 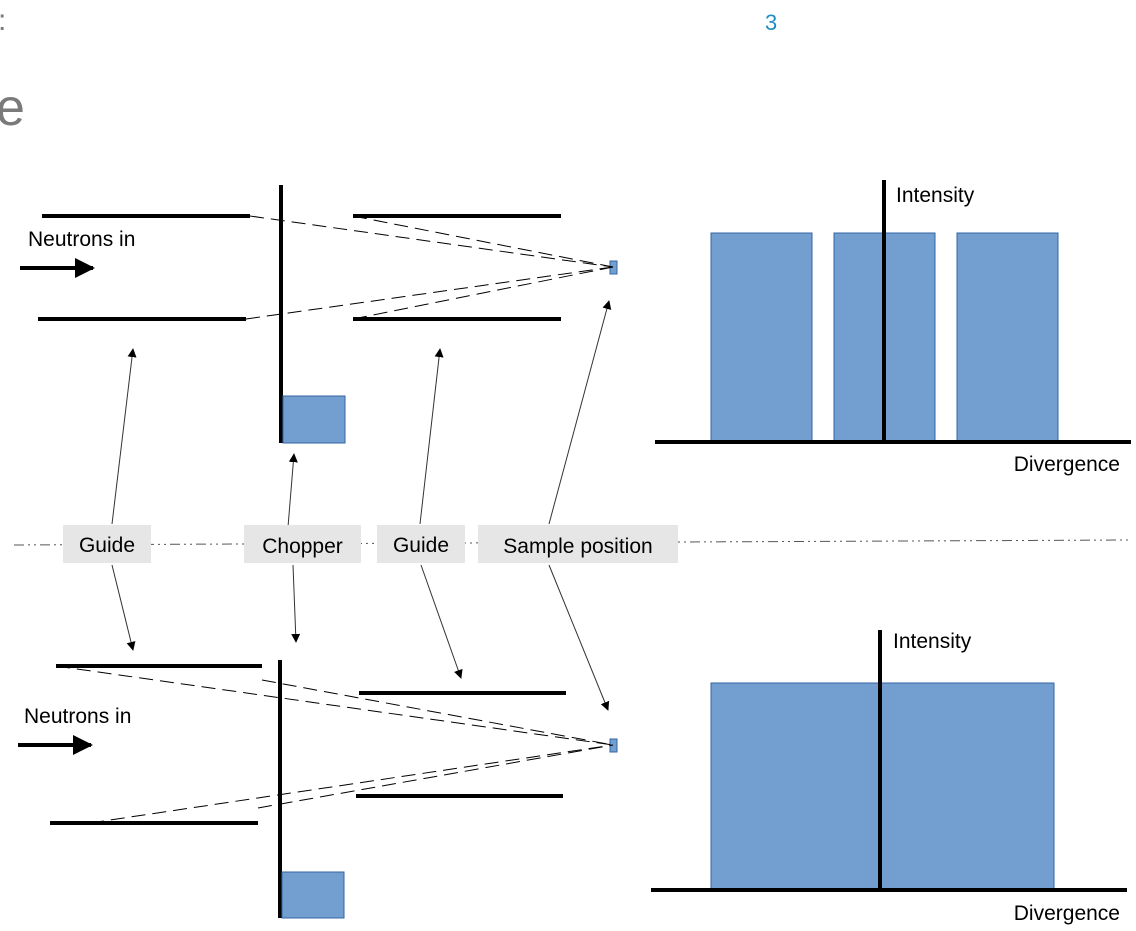 I want to click on top-configuration: Neutrons in, so click(x=319, y=314).